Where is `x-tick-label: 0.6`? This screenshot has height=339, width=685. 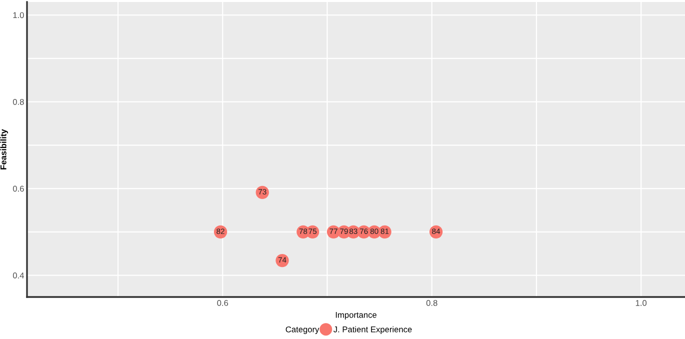 x-tick-label: 0.6 is located at coordinates (222, 303).